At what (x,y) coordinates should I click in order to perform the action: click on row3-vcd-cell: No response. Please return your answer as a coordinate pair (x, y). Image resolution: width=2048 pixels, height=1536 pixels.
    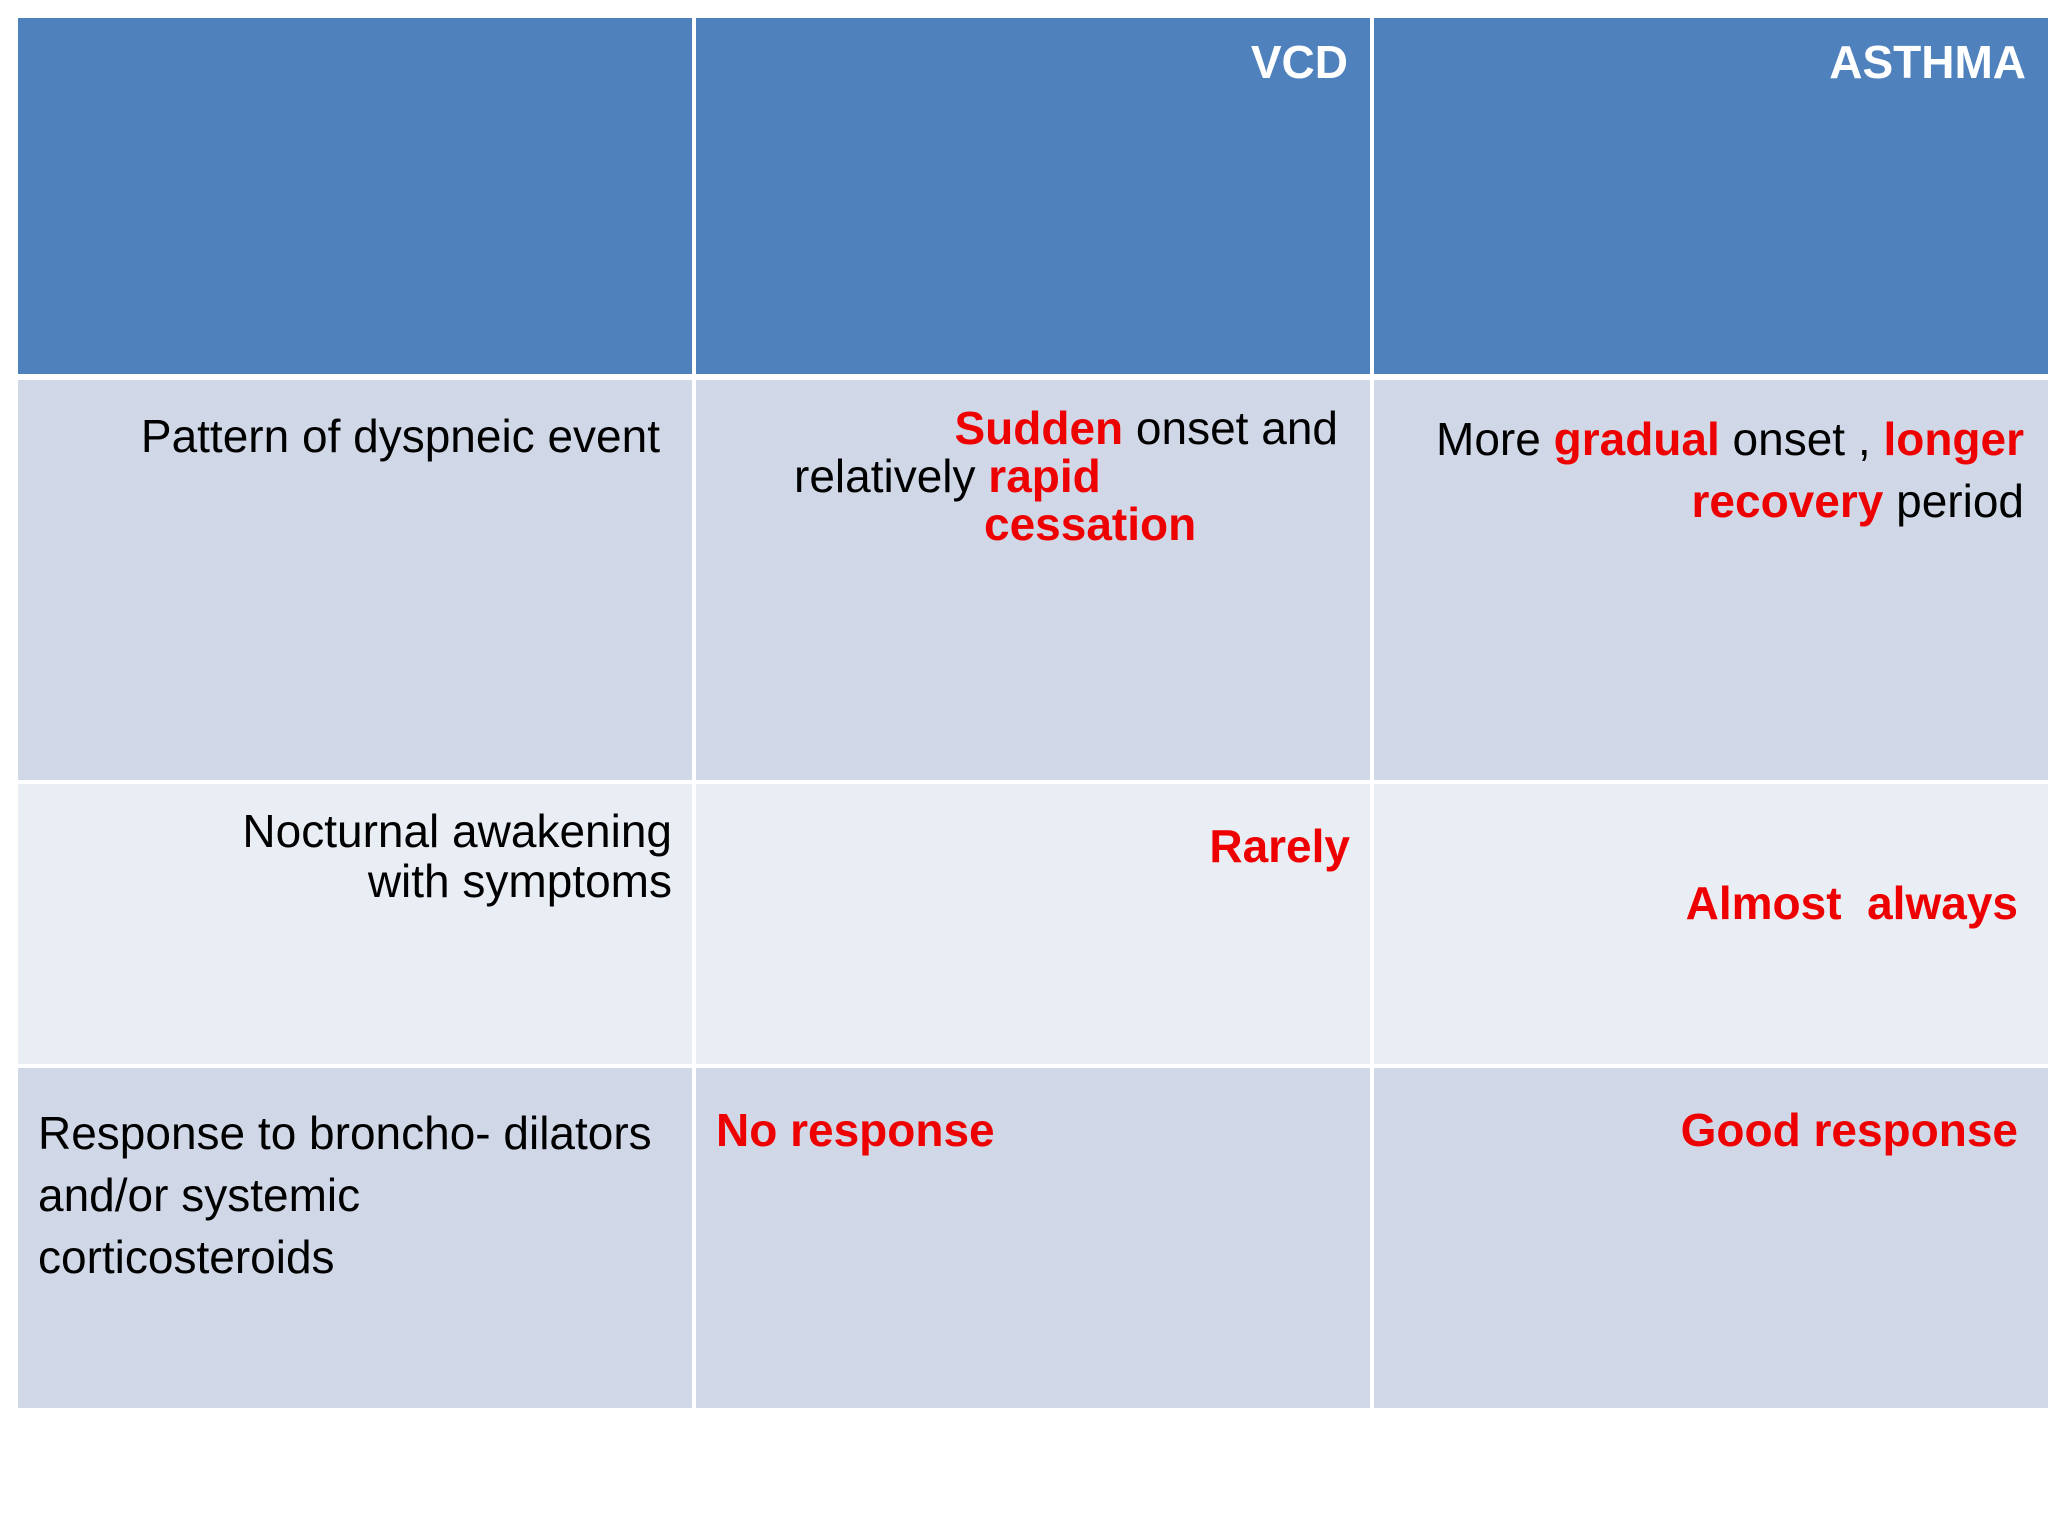
    Looking at the image, I should click on (1033, 1238).